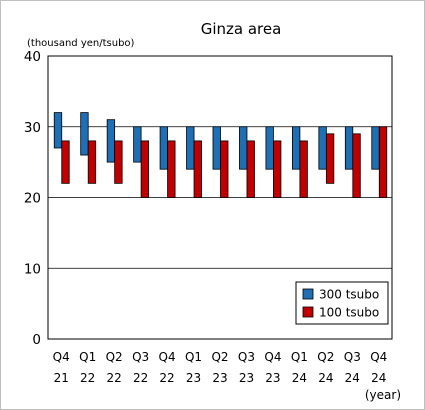  I want to click on y-axis-ticks: 0 10 20 30 40, so click(32, 198).